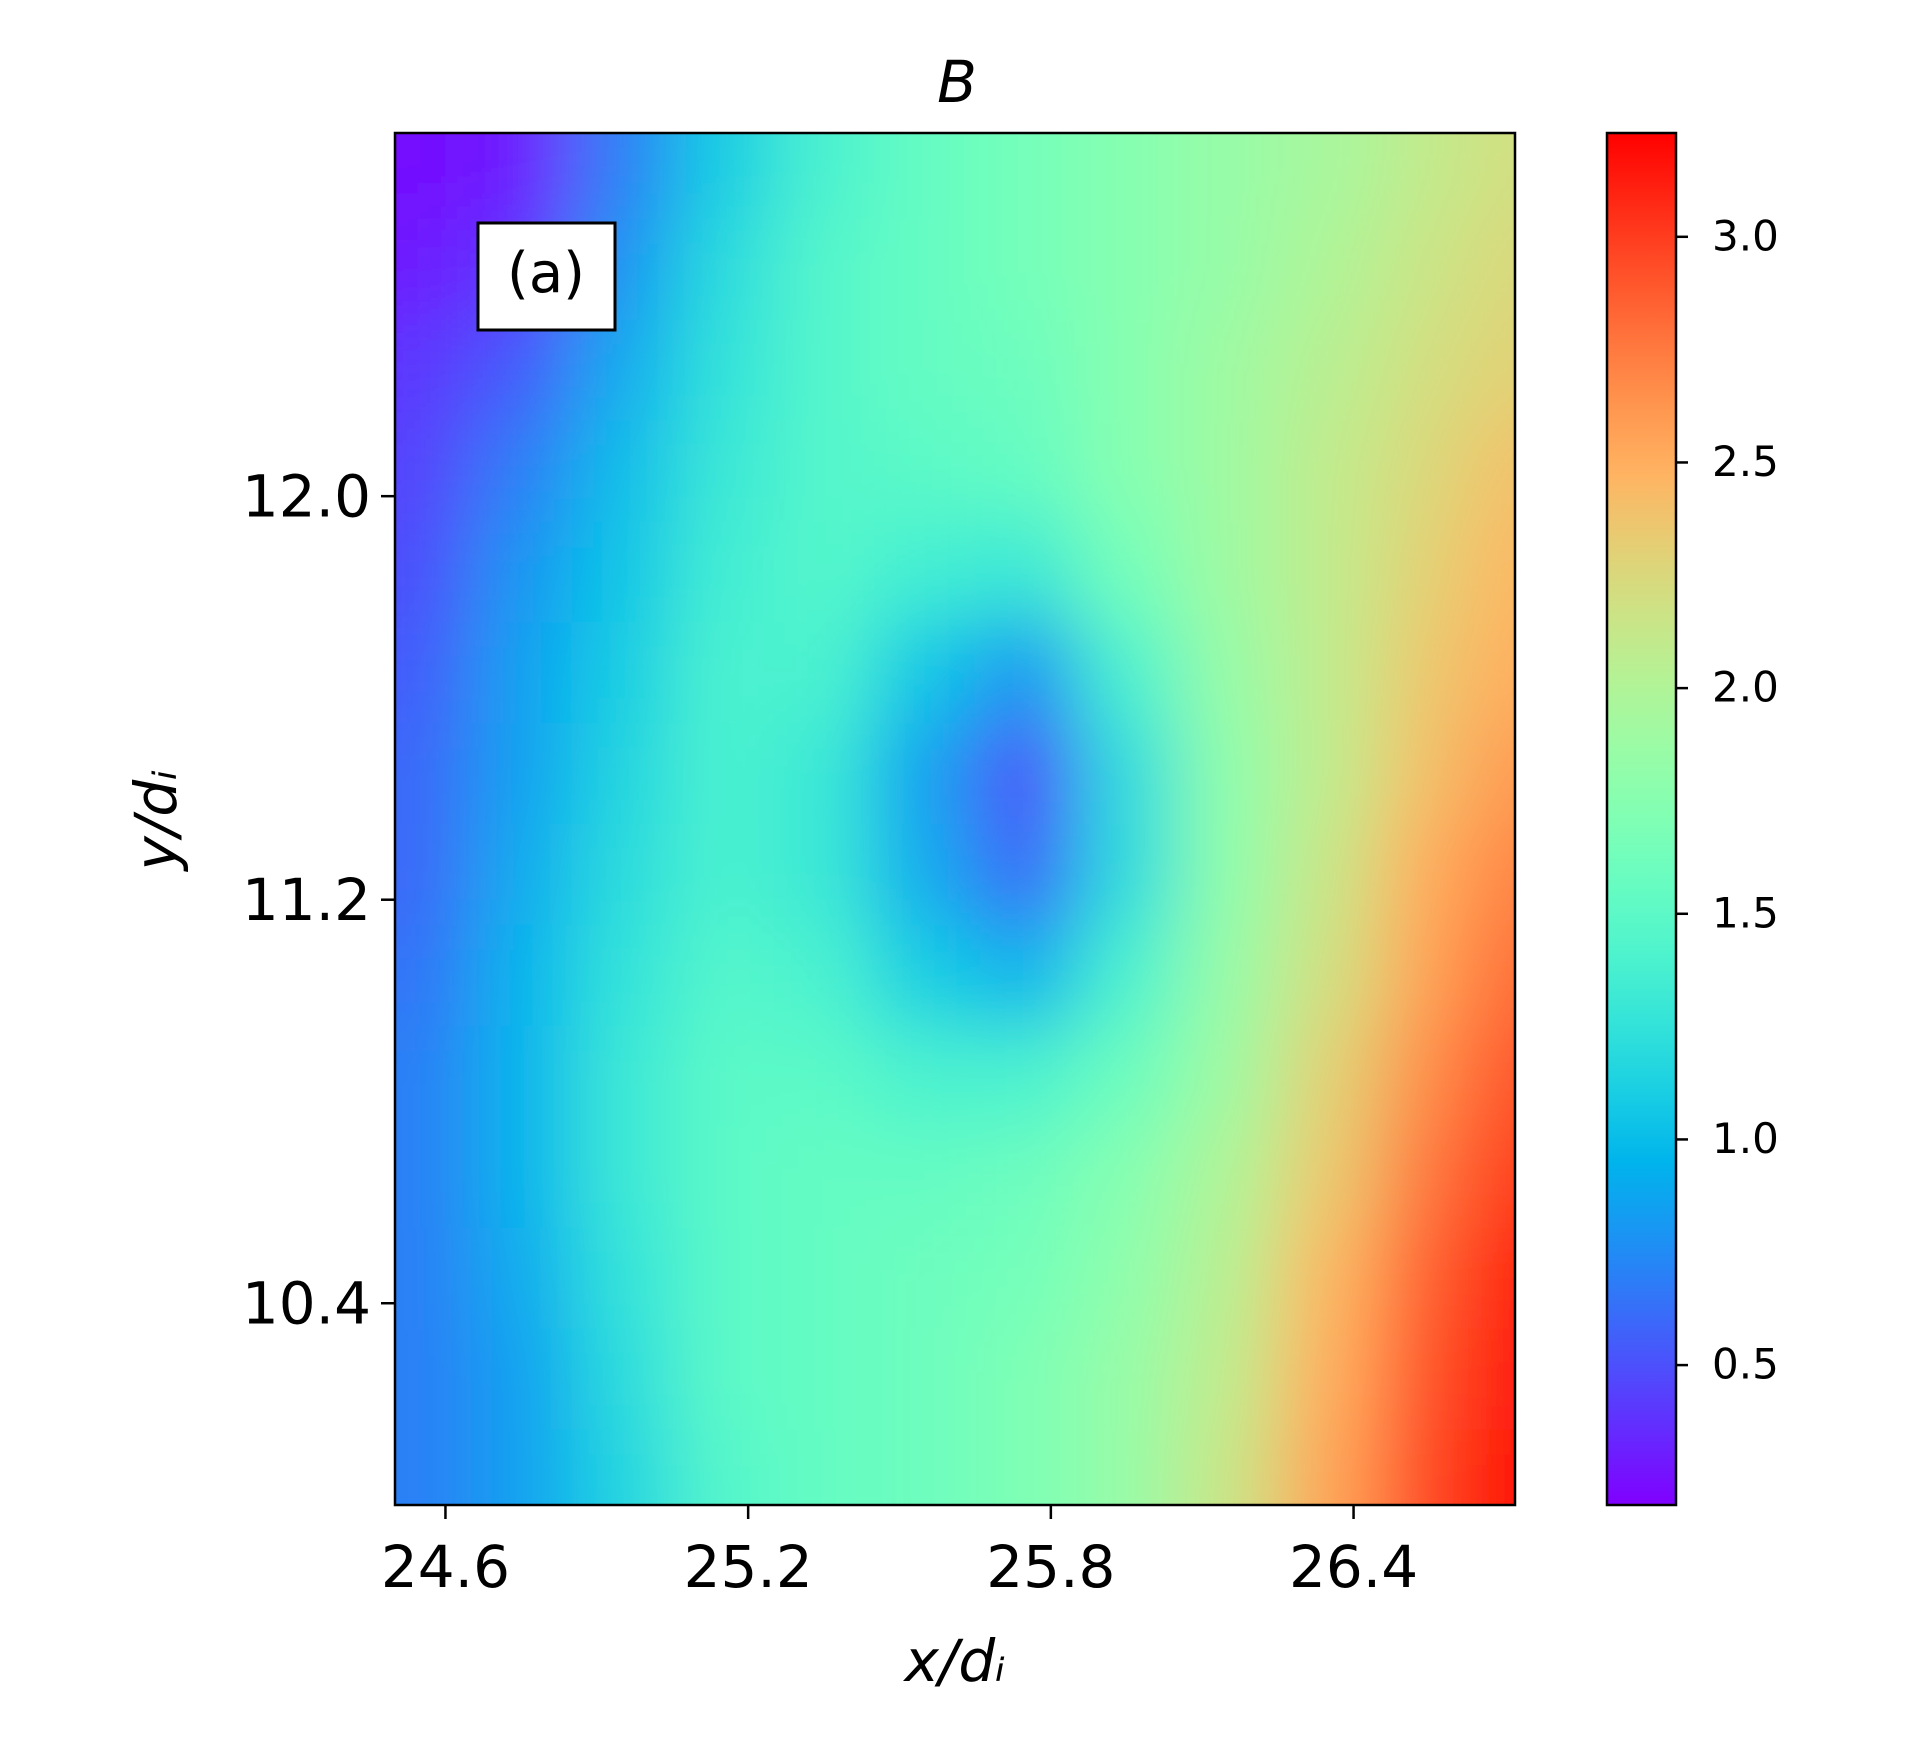 The height and width of the screenshot is (1750, 1925). Describe the element at coordinates (953, 1661) in the screenshot. I see `x-axis-label: x/dᵢ` at that location.